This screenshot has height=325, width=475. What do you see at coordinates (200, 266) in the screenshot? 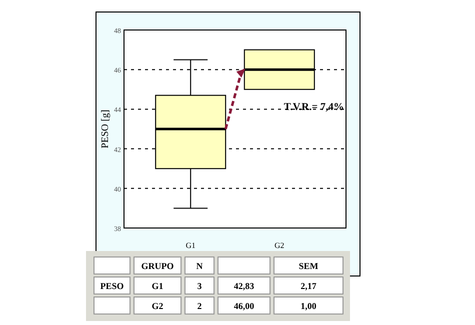
I see `text: N` at bounding box center [200, 266].